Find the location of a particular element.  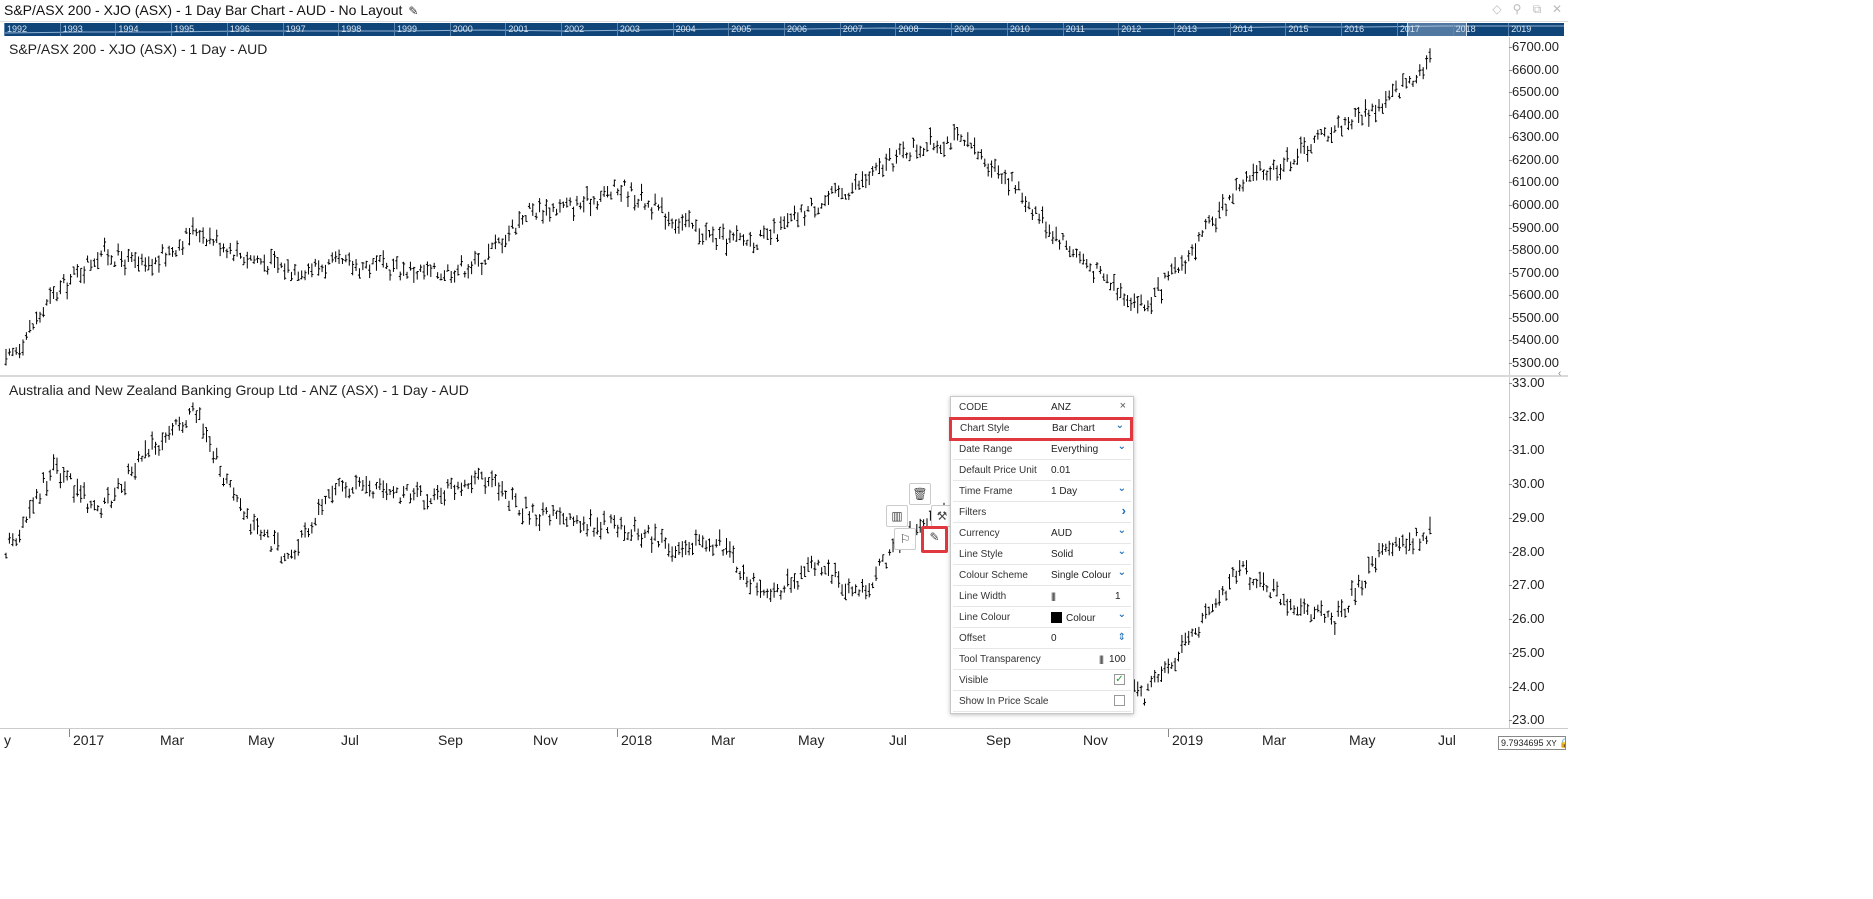

navigator-year: 2012 is located at coordinates (1129, 29).